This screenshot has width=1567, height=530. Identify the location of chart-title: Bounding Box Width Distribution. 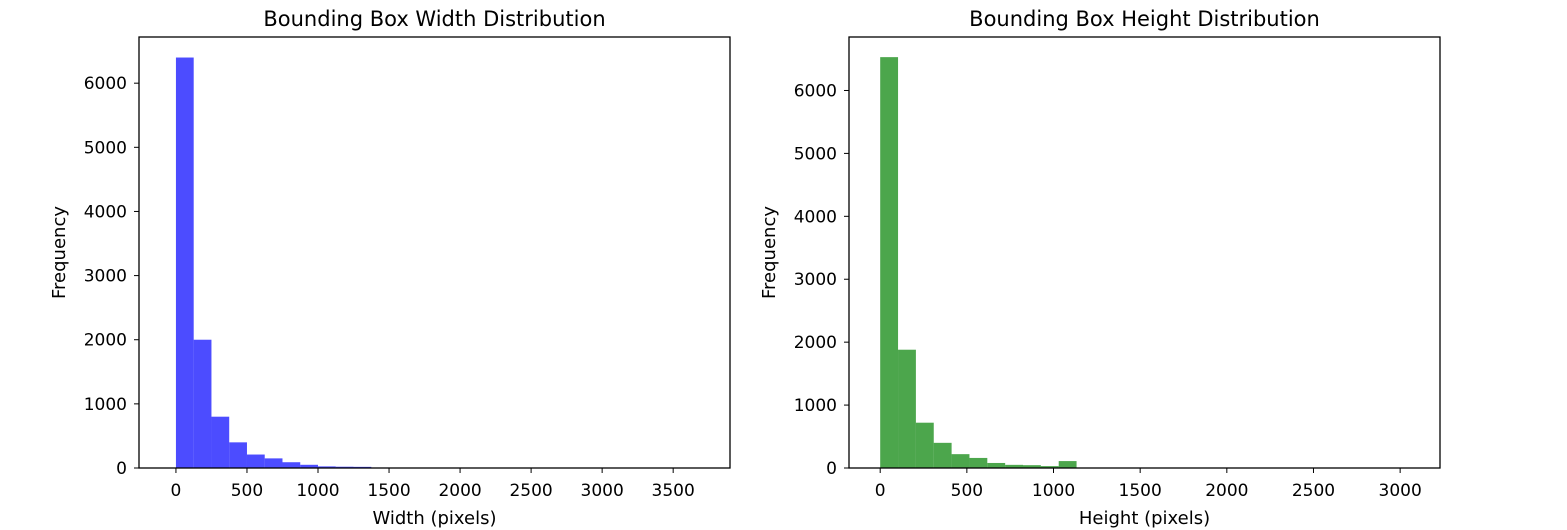
(434, 19).